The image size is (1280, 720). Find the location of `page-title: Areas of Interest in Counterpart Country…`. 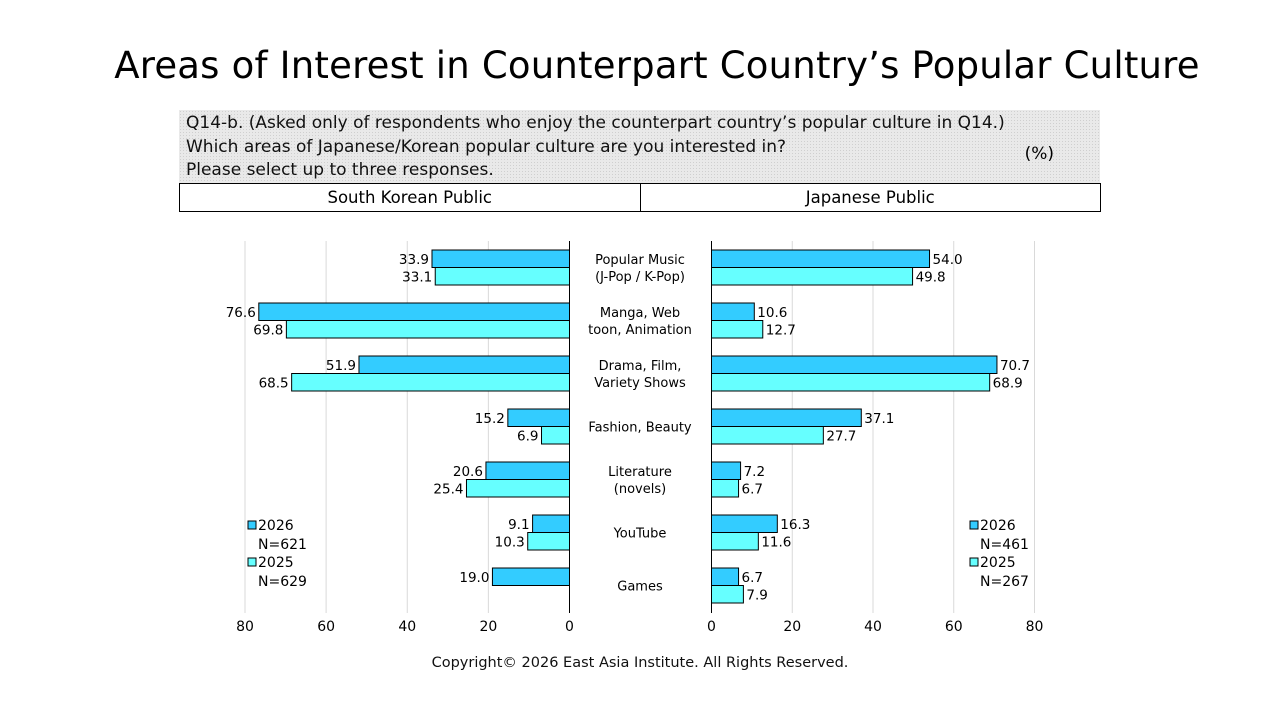

page-title: Areas of Interest in Counterpart Country… is located at coordinates (657, 65).